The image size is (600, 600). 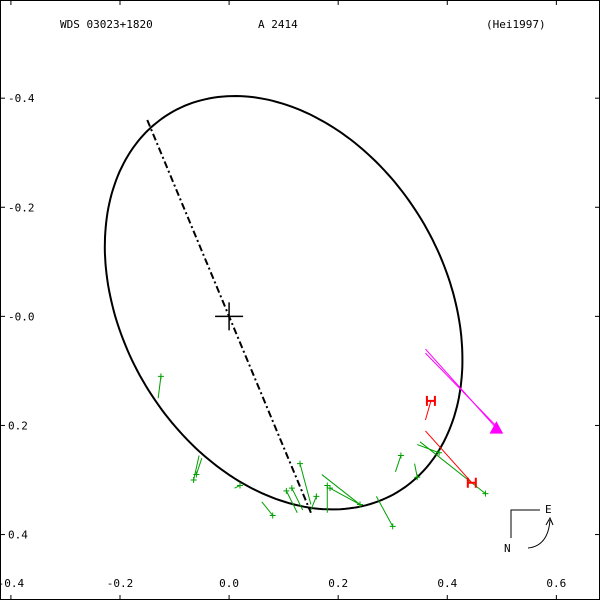 I want to click on y-tick-label: -0.4, so click(x=21, y=98).